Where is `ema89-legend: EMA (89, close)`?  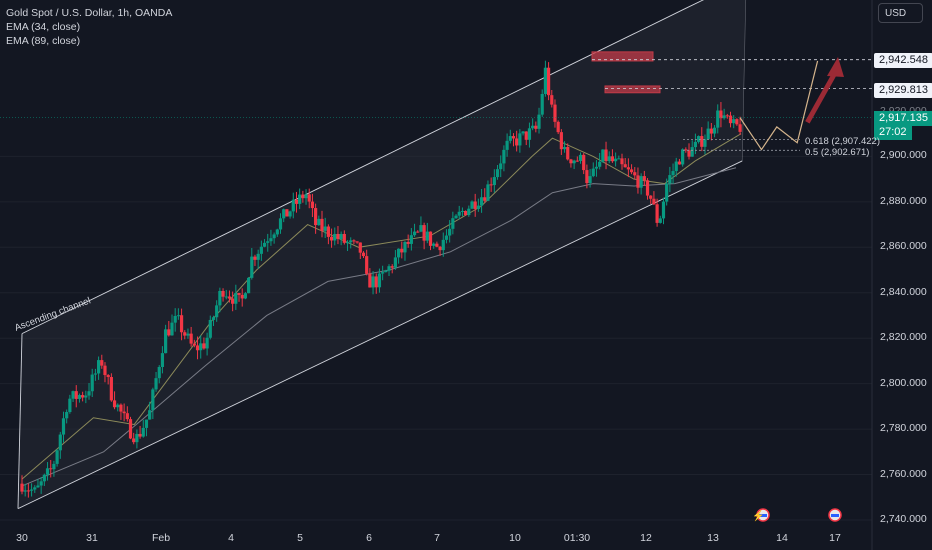
ema89-legend: EMA (89, close) is located at coordinates (43, 41).